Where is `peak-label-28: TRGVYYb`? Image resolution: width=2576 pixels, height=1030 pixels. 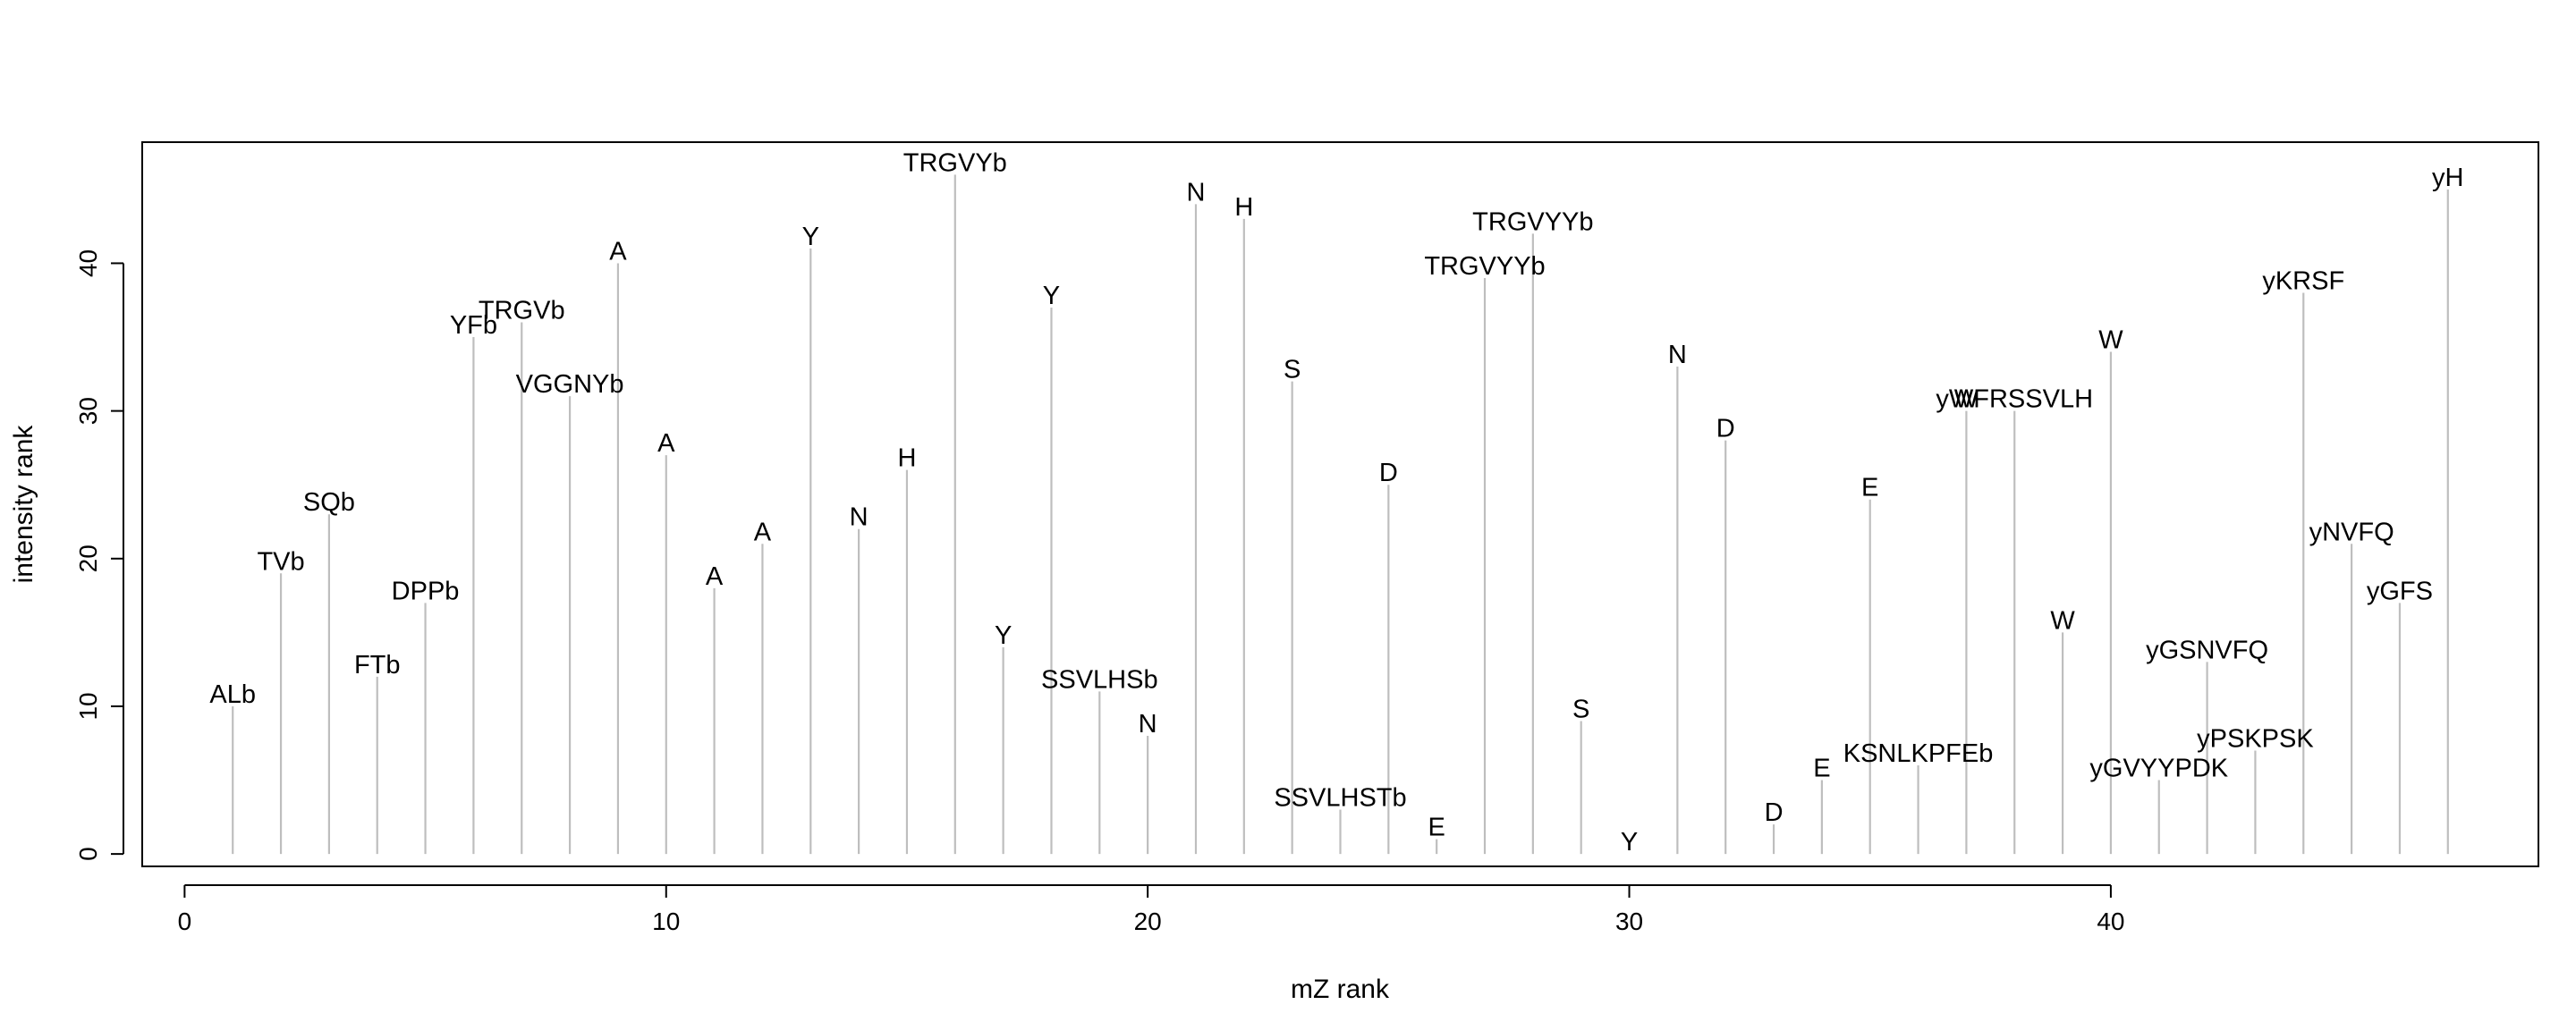
peak-label-28: TRGVYYb is located at coordinates (1532, 221).